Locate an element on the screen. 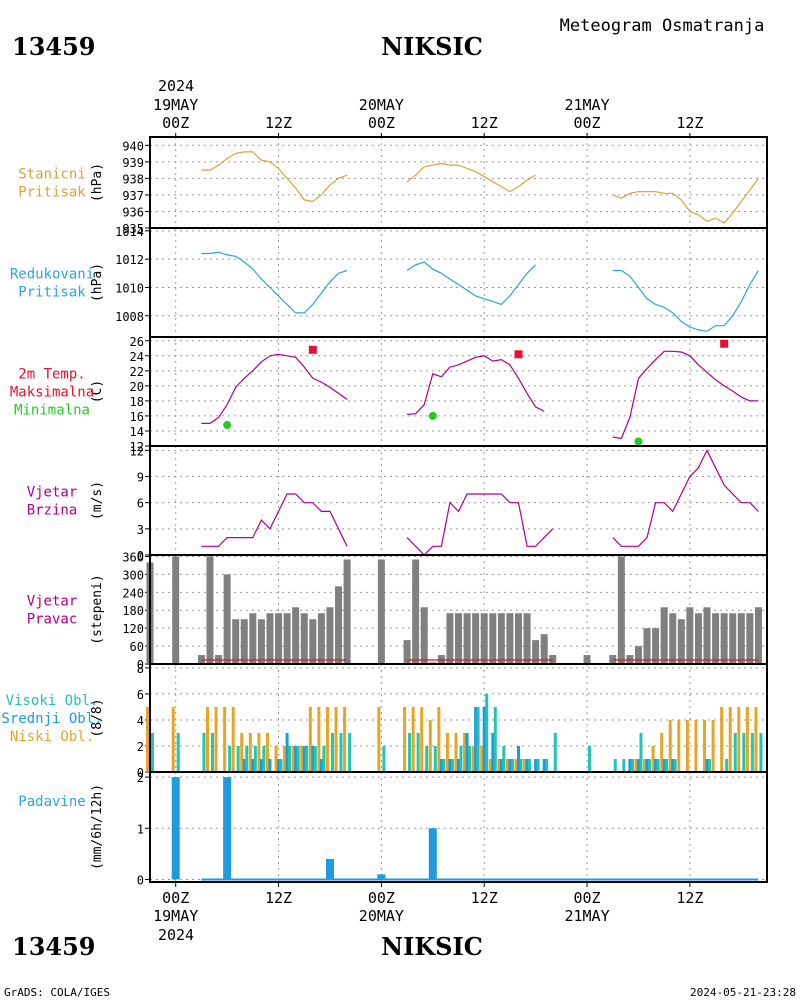  top-day-label: 19MAY is located at coordinates (175, 105).